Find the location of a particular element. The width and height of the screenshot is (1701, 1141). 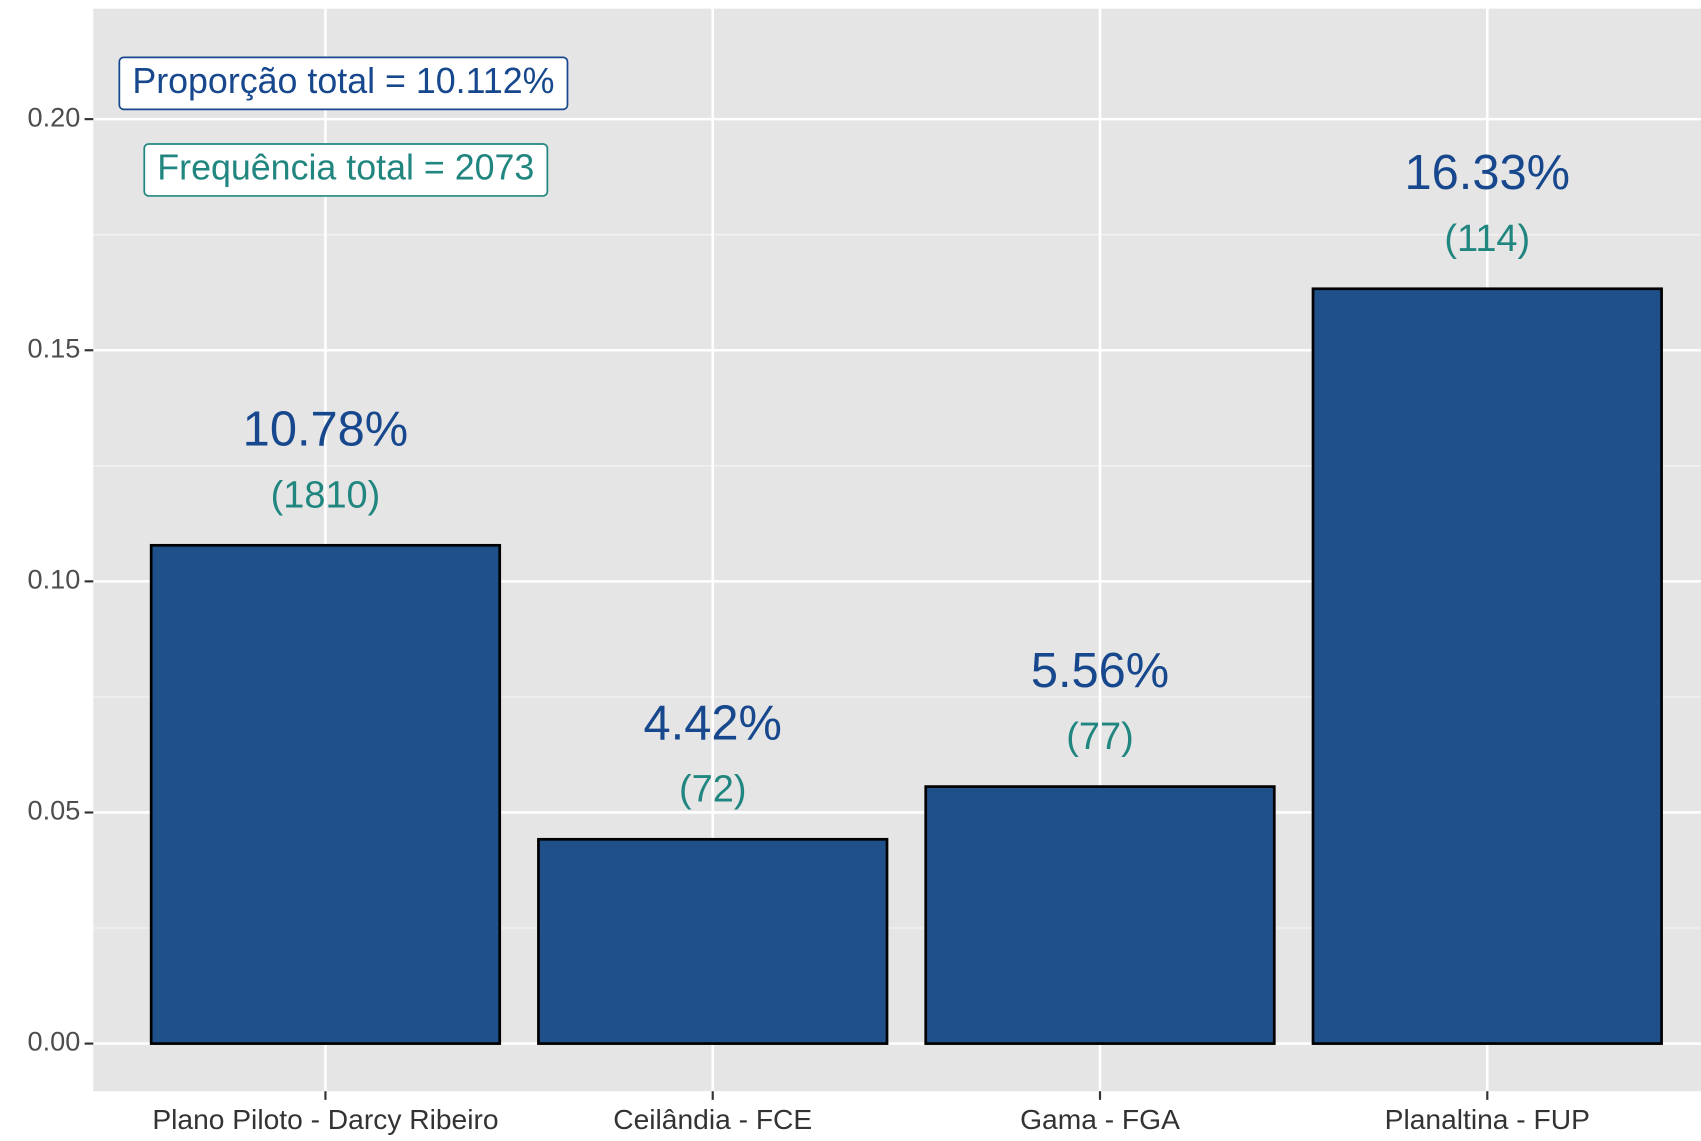

y-tick-label: 0.20 is located at coordinates (54, 116).